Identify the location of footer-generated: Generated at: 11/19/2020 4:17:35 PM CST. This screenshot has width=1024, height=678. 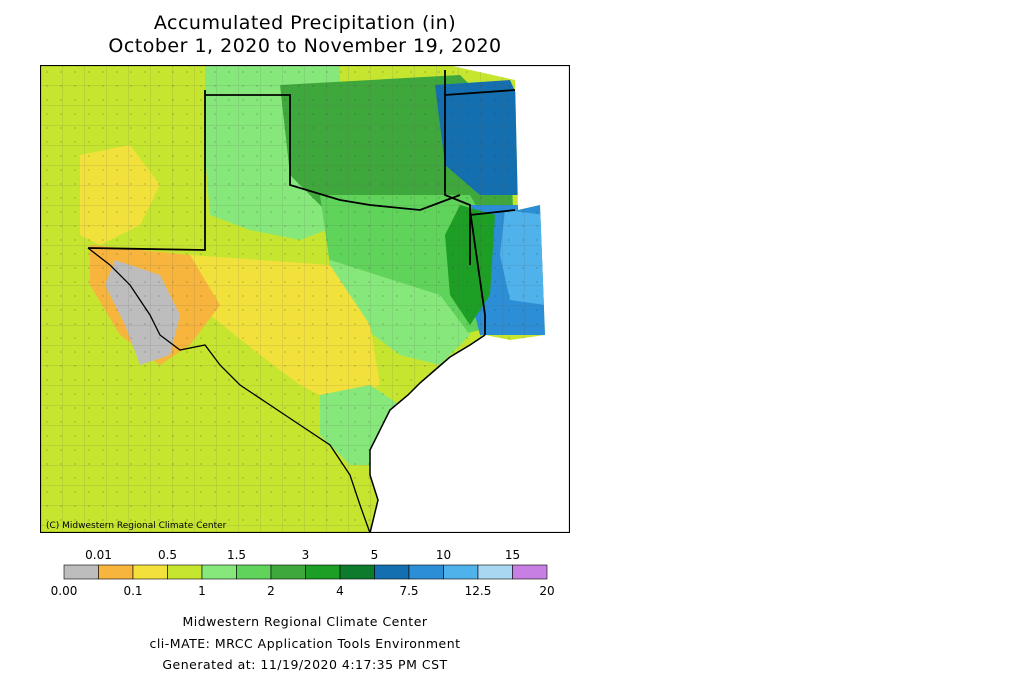
(305, 664).